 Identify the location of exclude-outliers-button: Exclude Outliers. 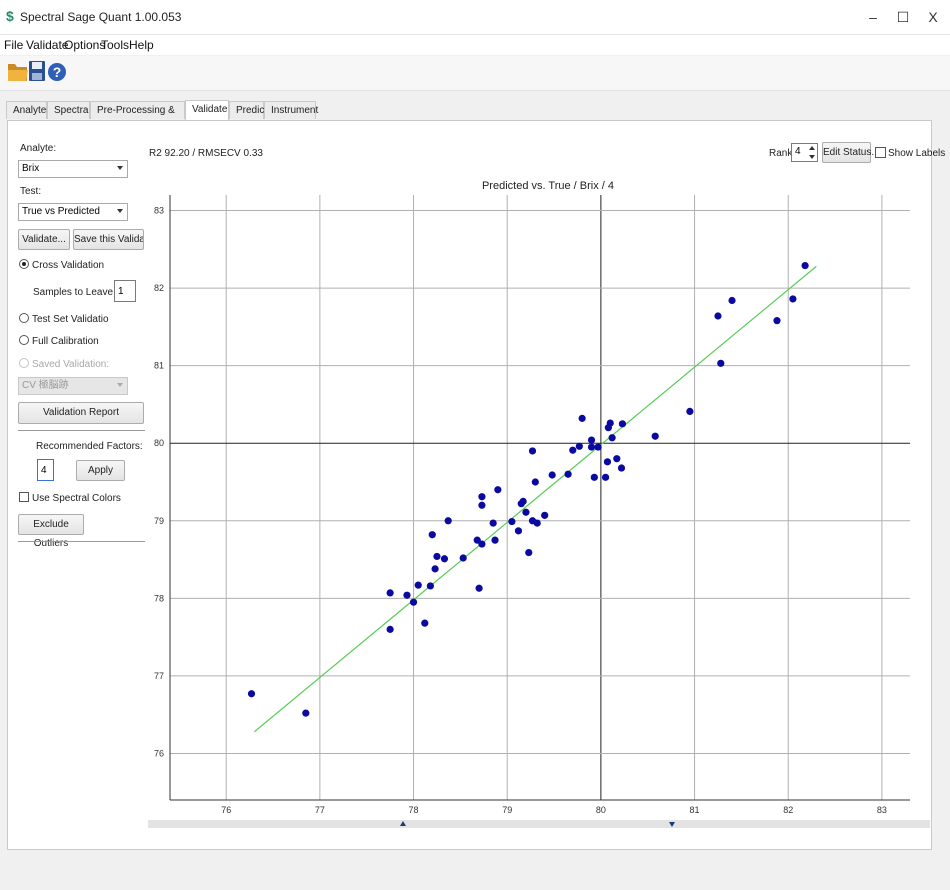
(51, 531).